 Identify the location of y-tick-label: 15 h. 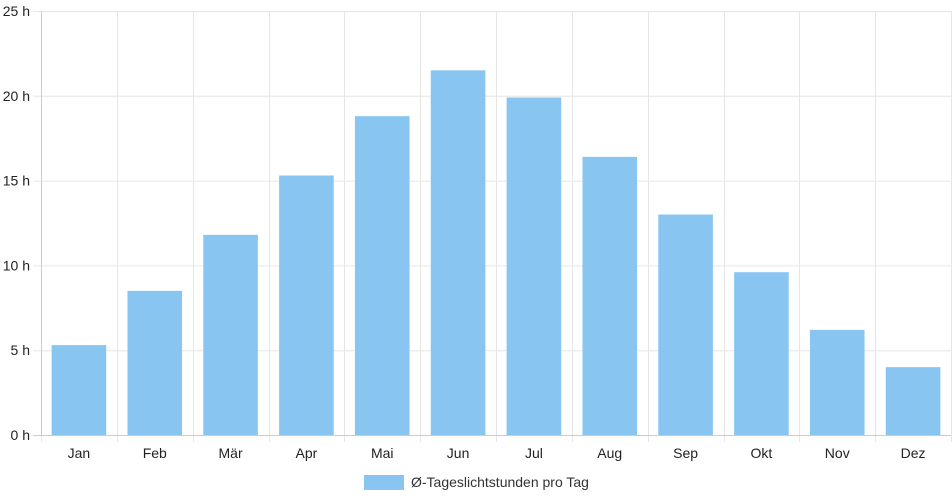
(16, 181).